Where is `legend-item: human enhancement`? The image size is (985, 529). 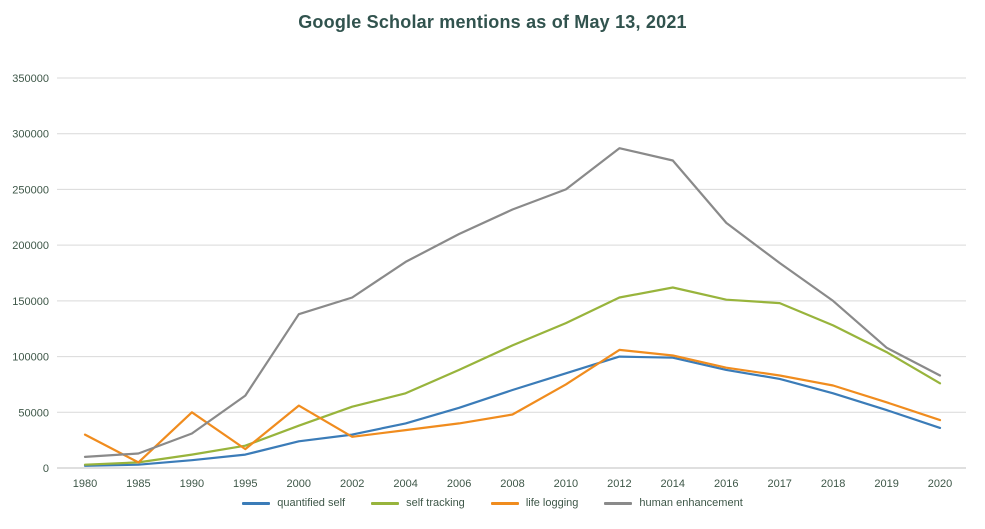
legend-item: human enhancement is located at coordinates (673, 503).